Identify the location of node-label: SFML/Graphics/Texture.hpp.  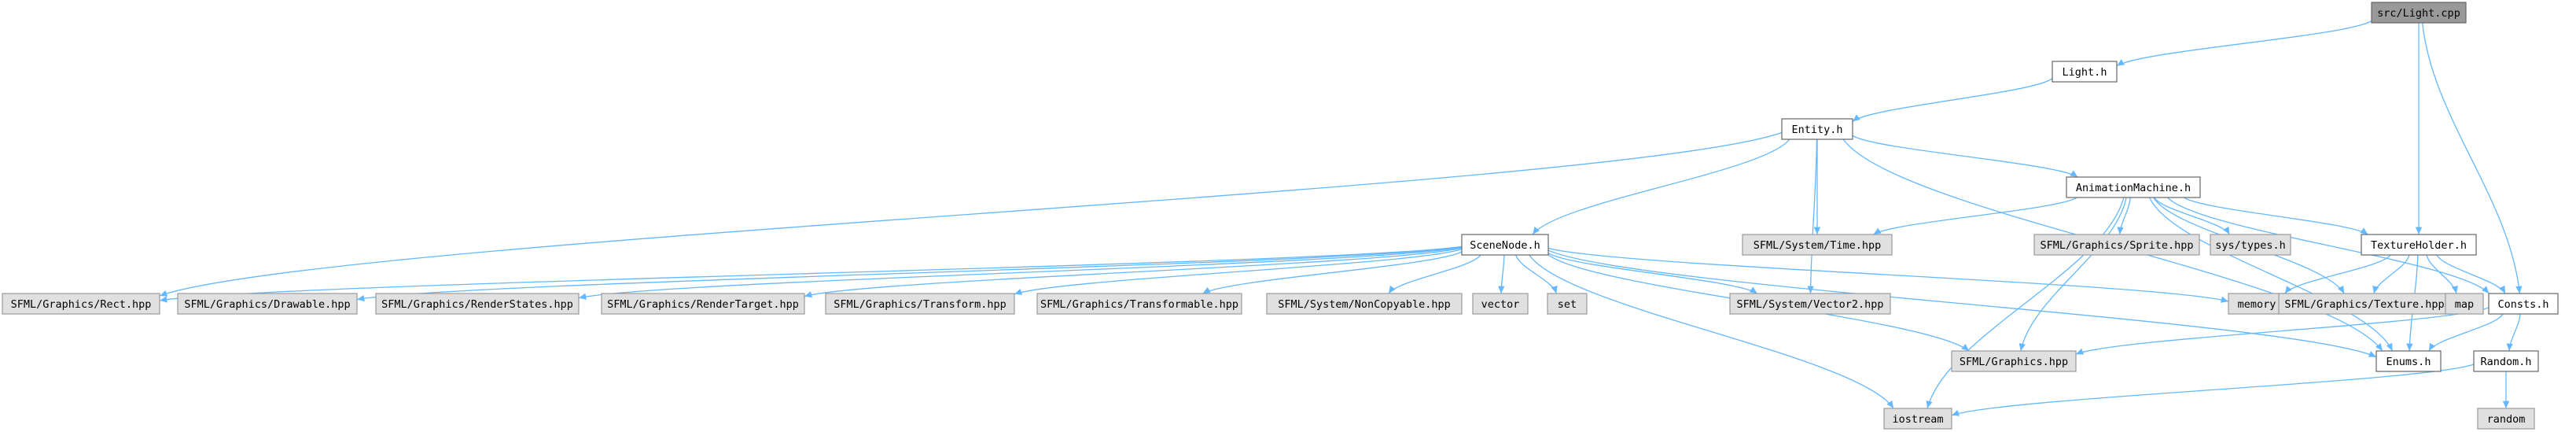
(2364, 304).